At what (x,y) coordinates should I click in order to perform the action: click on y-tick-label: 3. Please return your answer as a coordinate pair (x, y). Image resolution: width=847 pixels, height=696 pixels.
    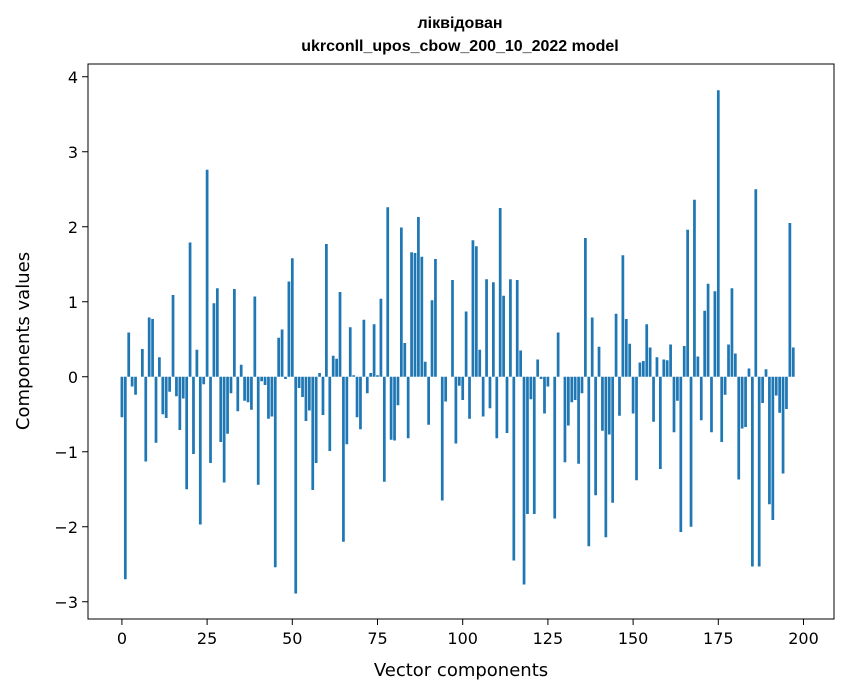
    Looking at the image, I should click on (73, 152).